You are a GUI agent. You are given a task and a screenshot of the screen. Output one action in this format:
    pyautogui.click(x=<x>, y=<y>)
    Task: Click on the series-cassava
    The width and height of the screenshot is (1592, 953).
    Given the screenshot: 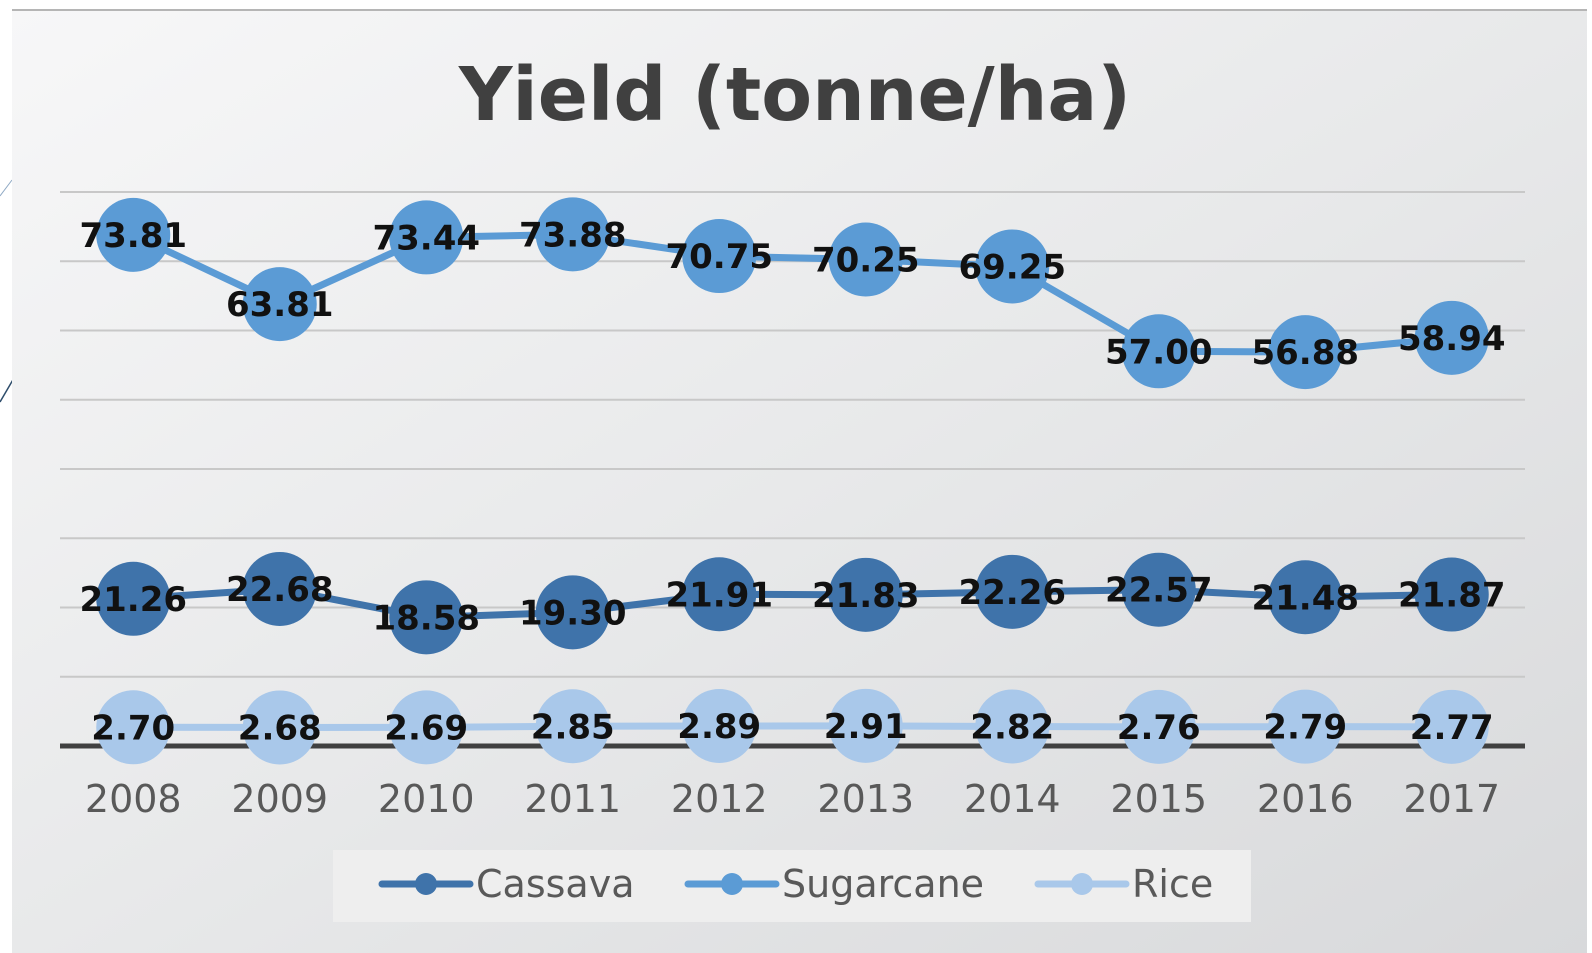 What is the action you would take?
    pyautogui.click(x=792, y=603)
    